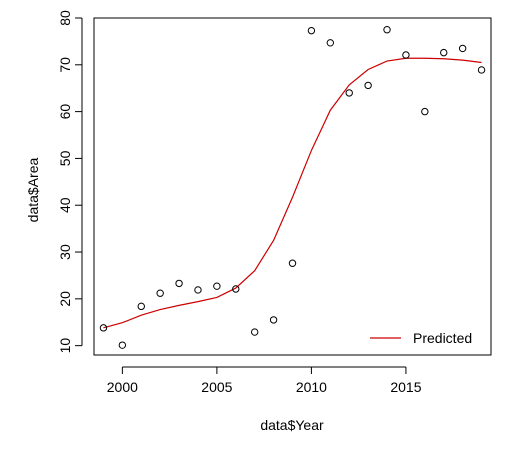 This screenshot has height=454, width=528. Describe the element at coordinates (405, 387) in the screenshot. I see `x-tick-label: 2015` at that location.